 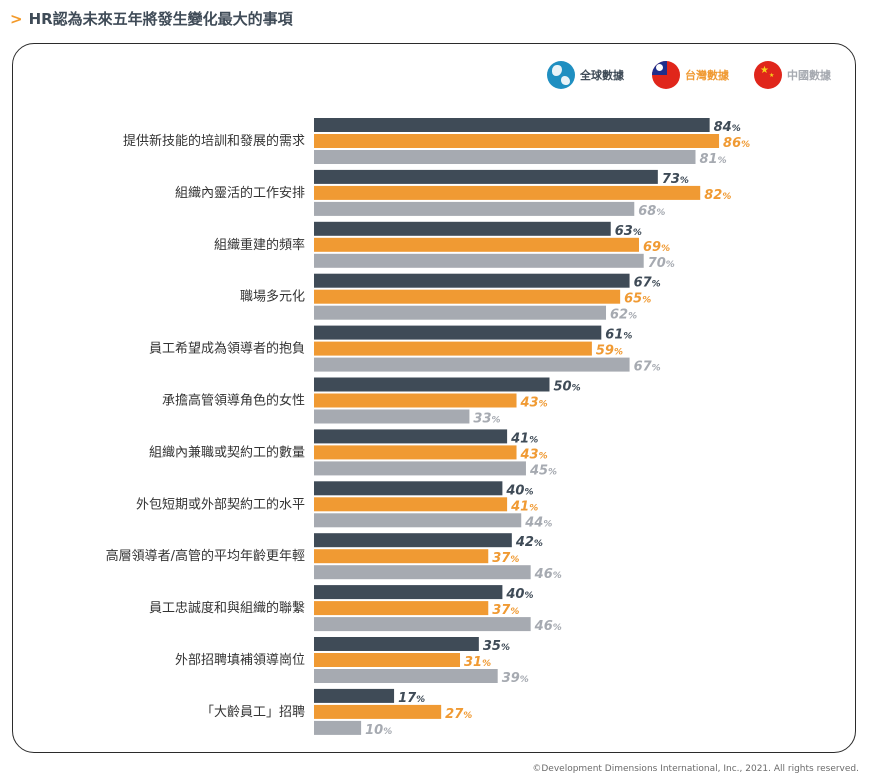 I want to click on data-label: 81%, so click(x=713, y=159).